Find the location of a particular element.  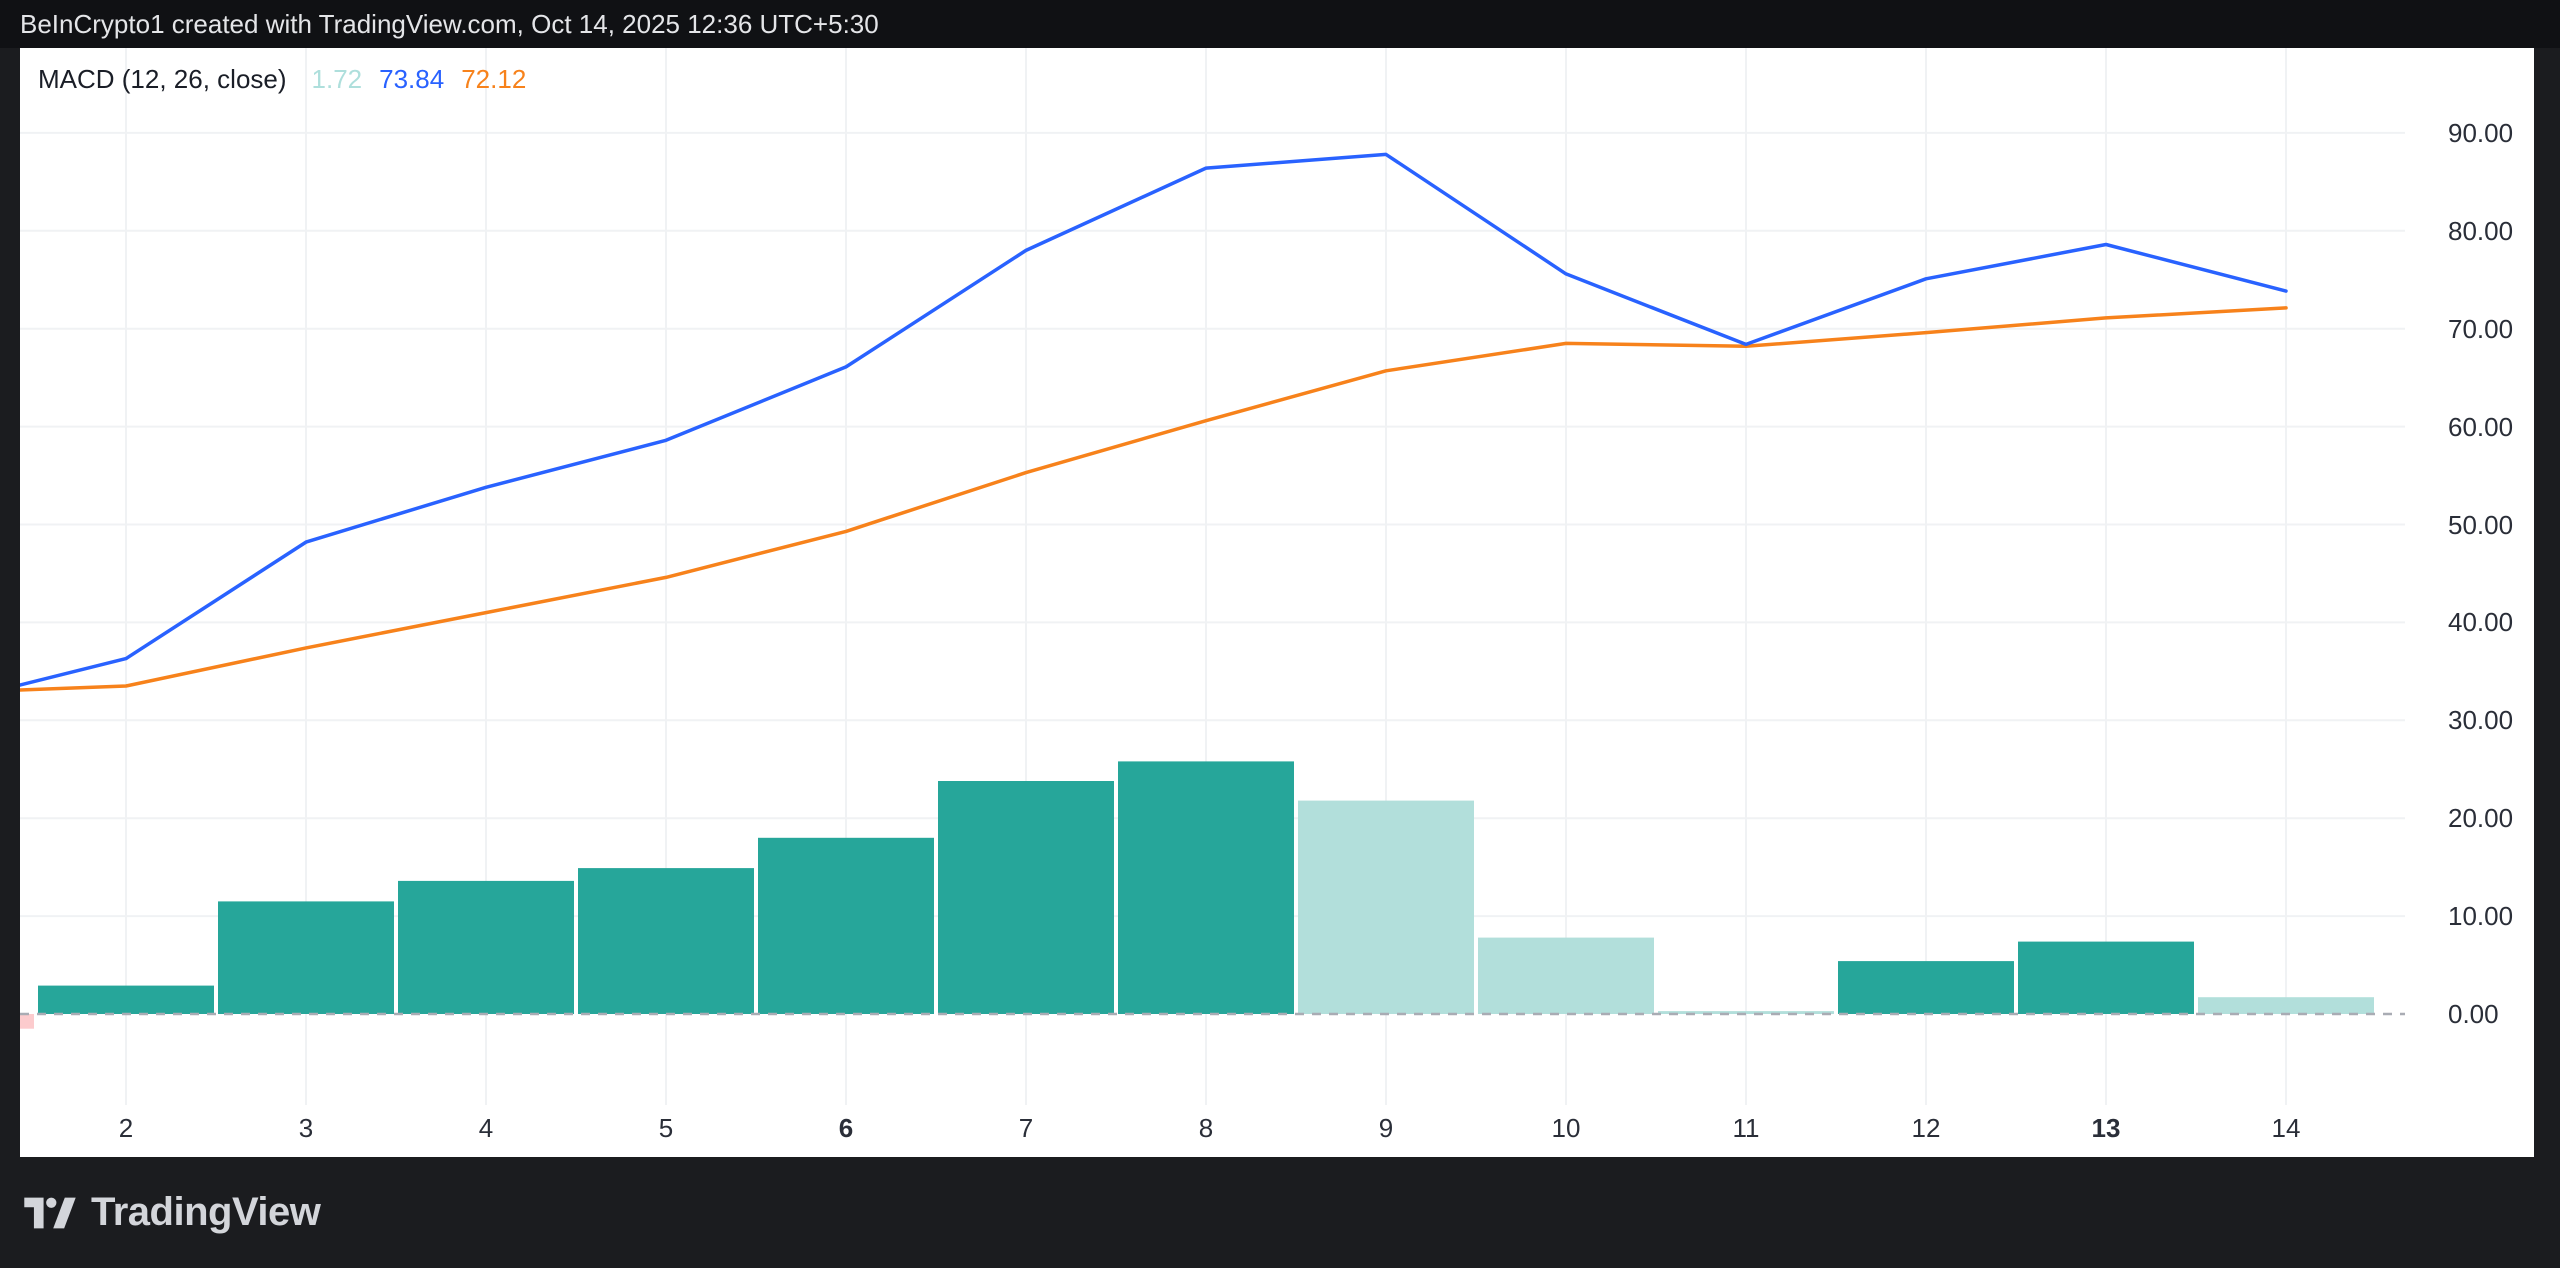

legend-macd-value: 73.84 is located at coordinates (412, 79).